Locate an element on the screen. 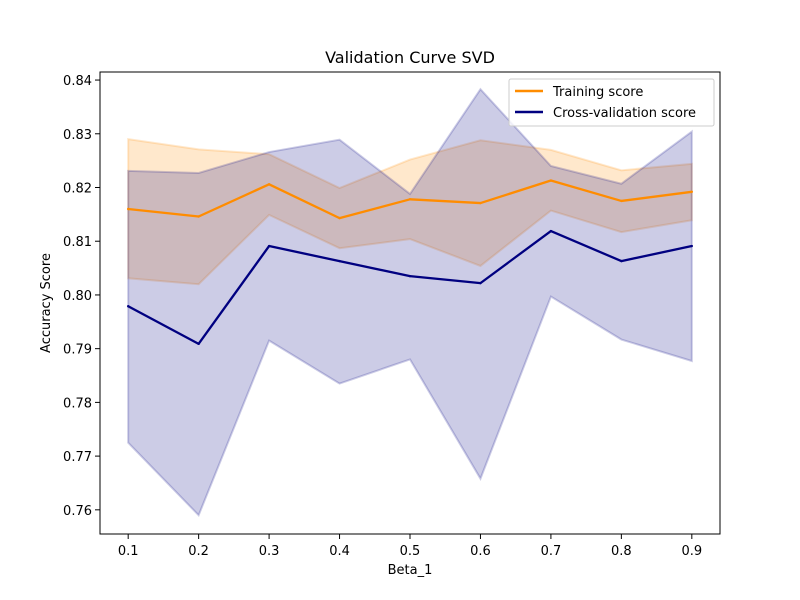  x-tick-label: 0.1 is located at coordinates (128, 551).